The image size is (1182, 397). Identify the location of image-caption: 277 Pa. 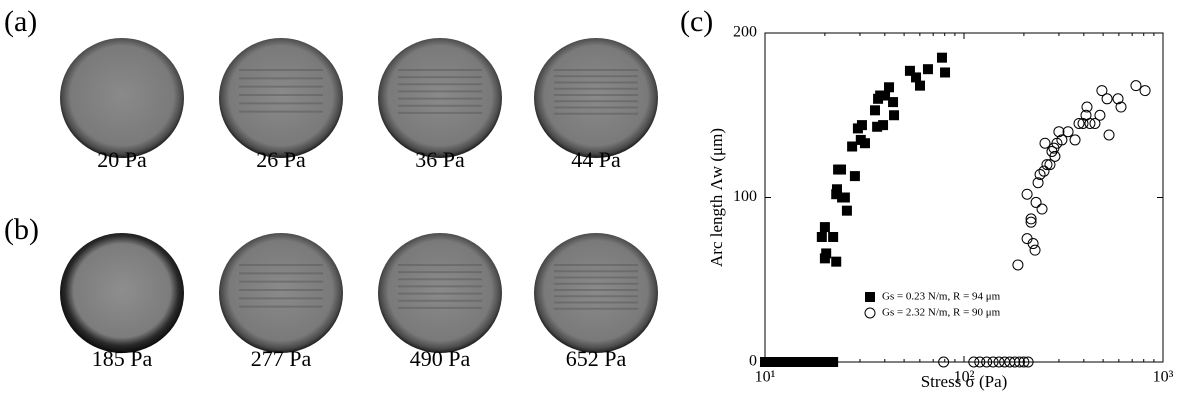
(281, 358).